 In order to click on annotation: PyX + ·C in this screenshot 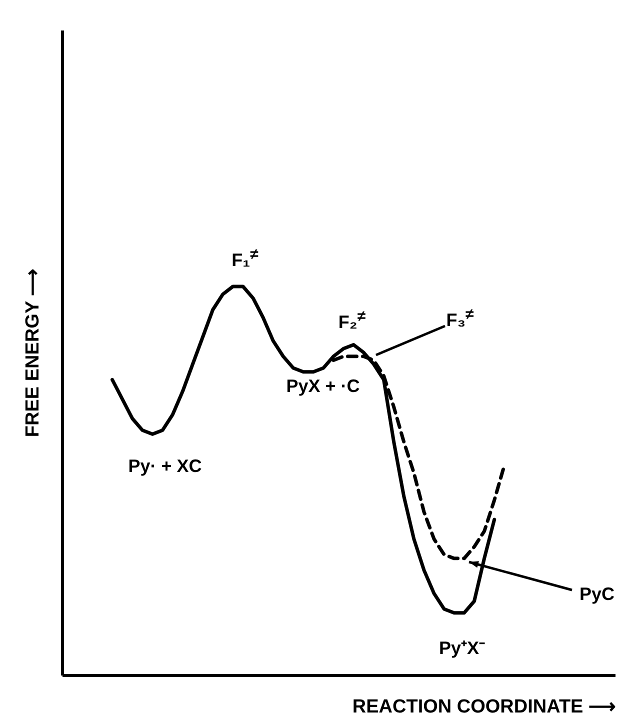, I will do `click(323, 386)`.